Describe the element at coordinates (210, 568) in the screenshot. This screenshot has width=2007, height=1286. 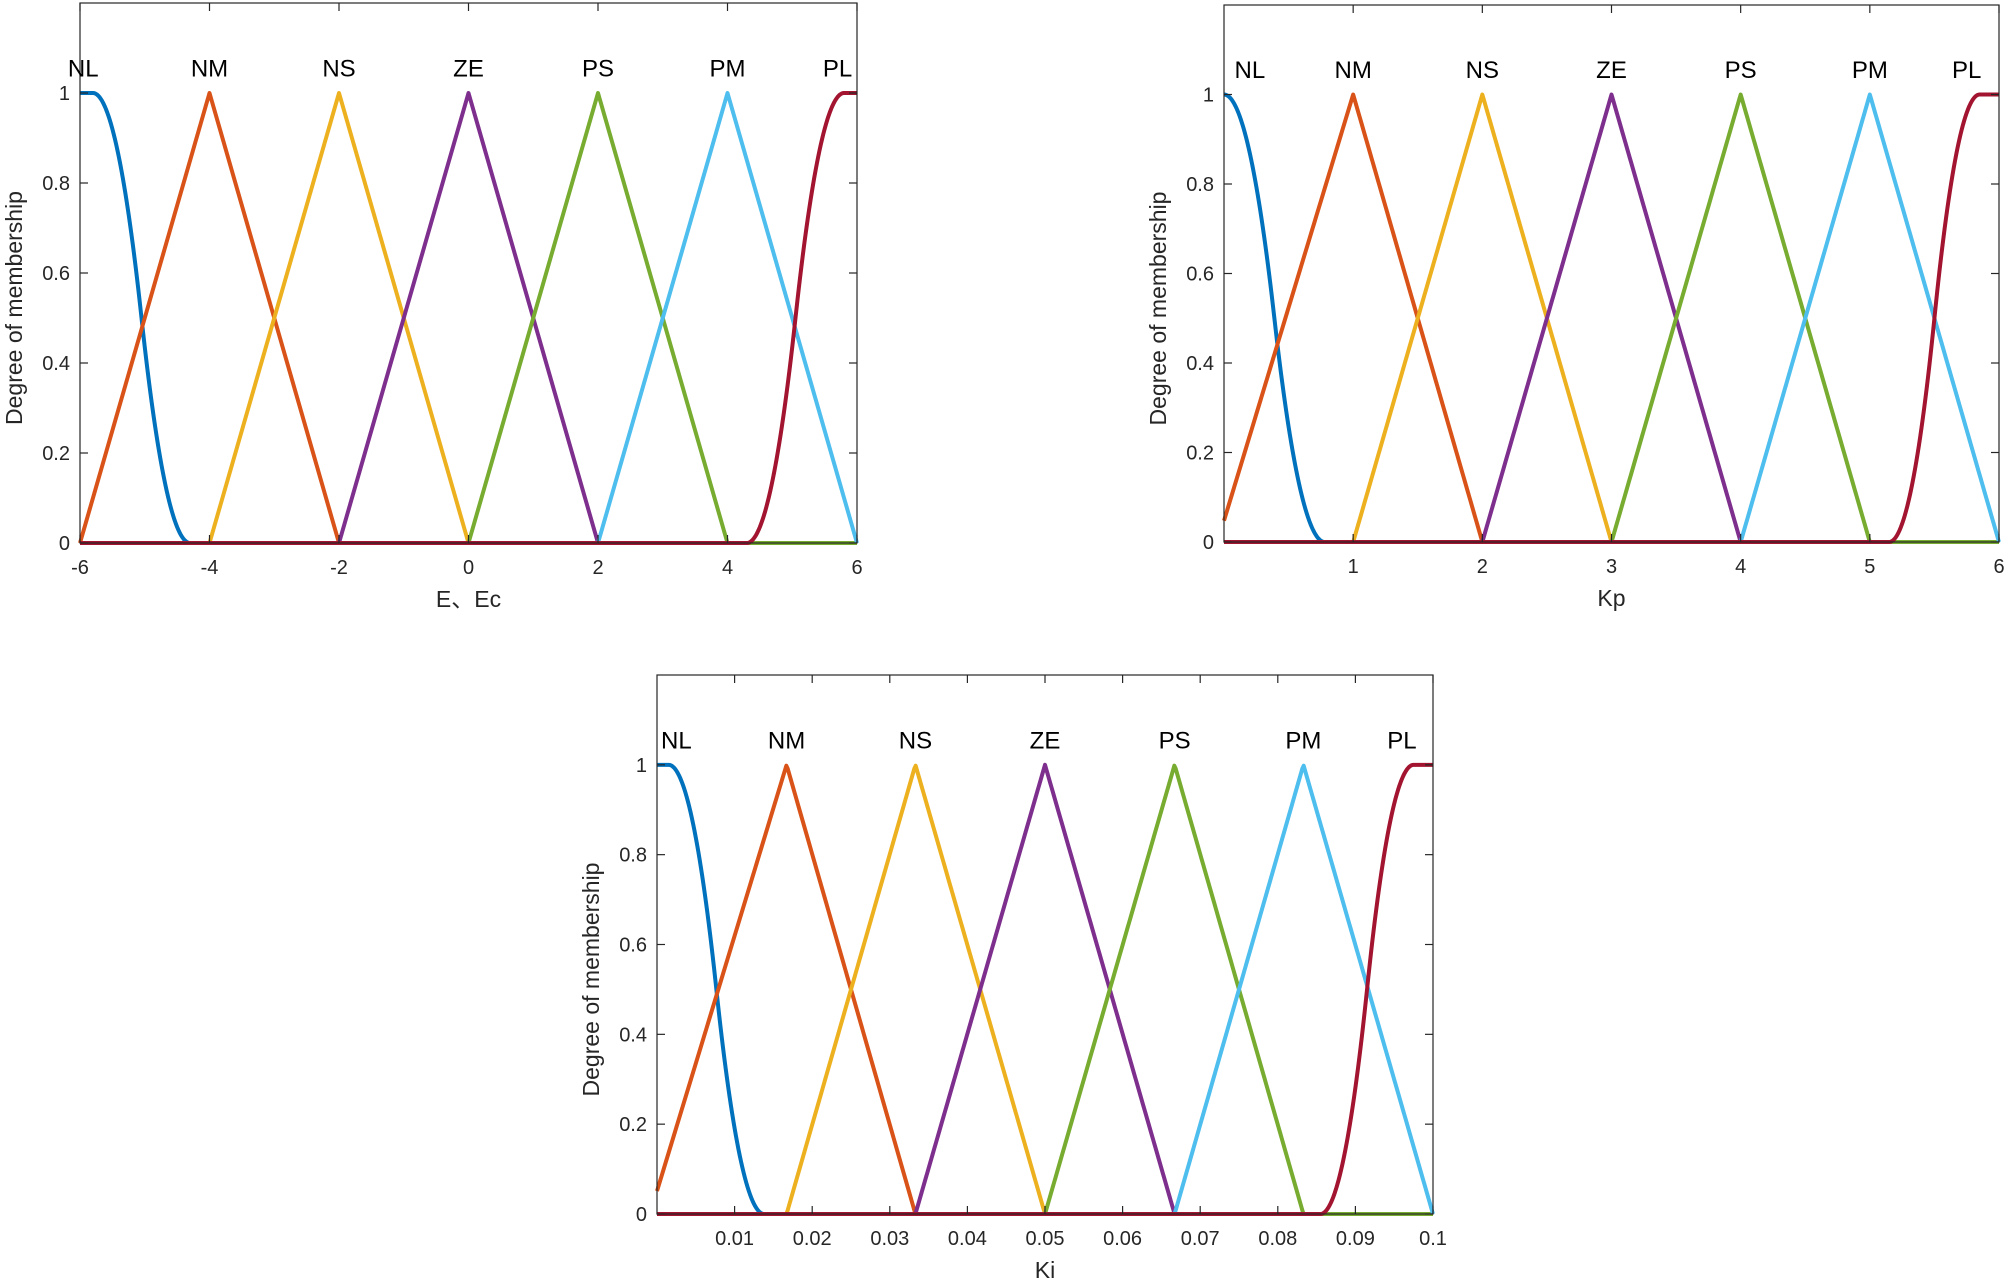
I see `x-tick-label: -4` at that location.